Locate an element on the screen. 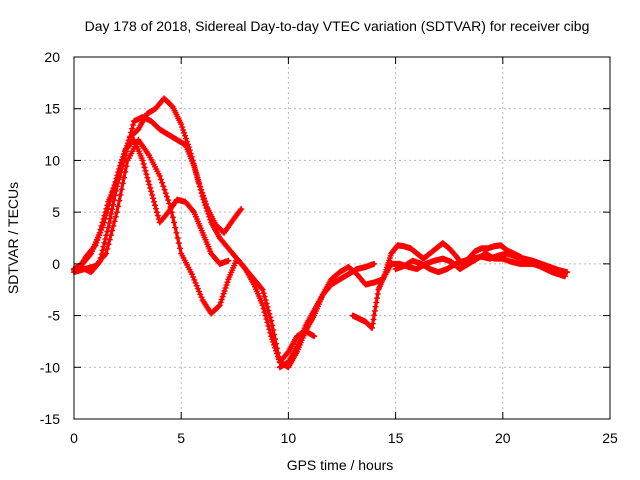  x-tick-label: 25 is located at coordinates (610, 438).